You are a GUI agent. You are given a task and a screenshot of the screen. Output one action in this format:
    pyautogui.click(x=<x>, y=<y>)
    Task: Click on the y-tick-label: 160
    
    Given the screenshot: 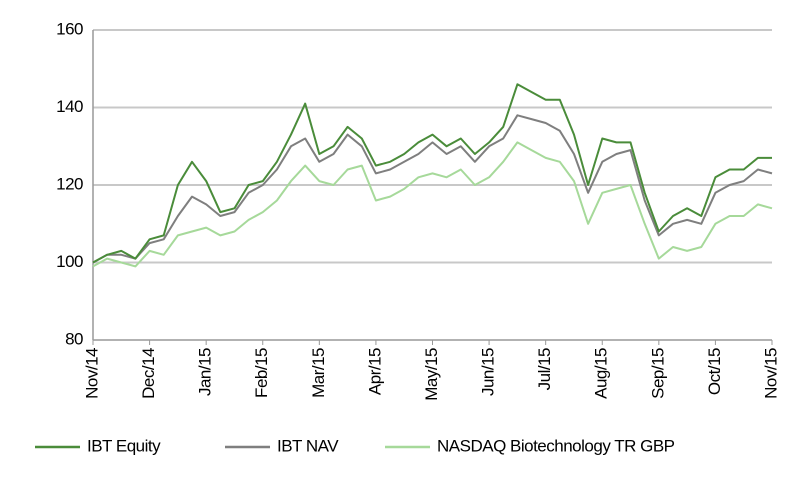 What is the action you would take?
    pyautogui.click(x=69, y=28)
    